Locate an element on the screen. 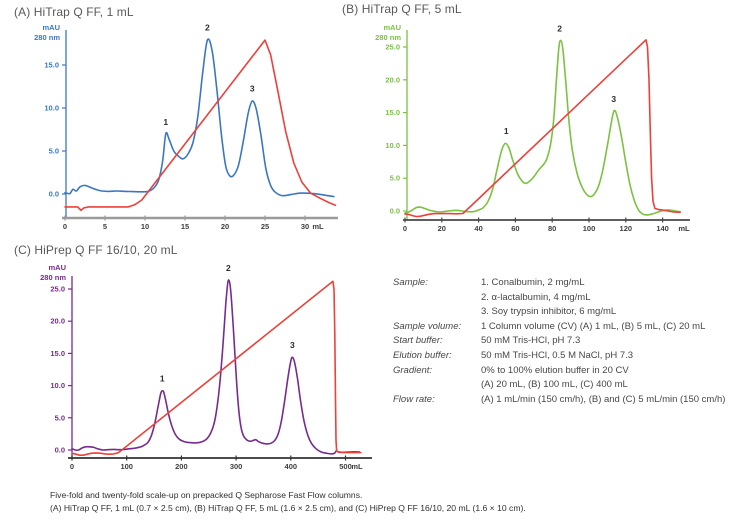 This screenshot has height=525, width=736. condition-value-line: 0% to 100% elution buffer in 20 CV is located at coordinates (555, 370).